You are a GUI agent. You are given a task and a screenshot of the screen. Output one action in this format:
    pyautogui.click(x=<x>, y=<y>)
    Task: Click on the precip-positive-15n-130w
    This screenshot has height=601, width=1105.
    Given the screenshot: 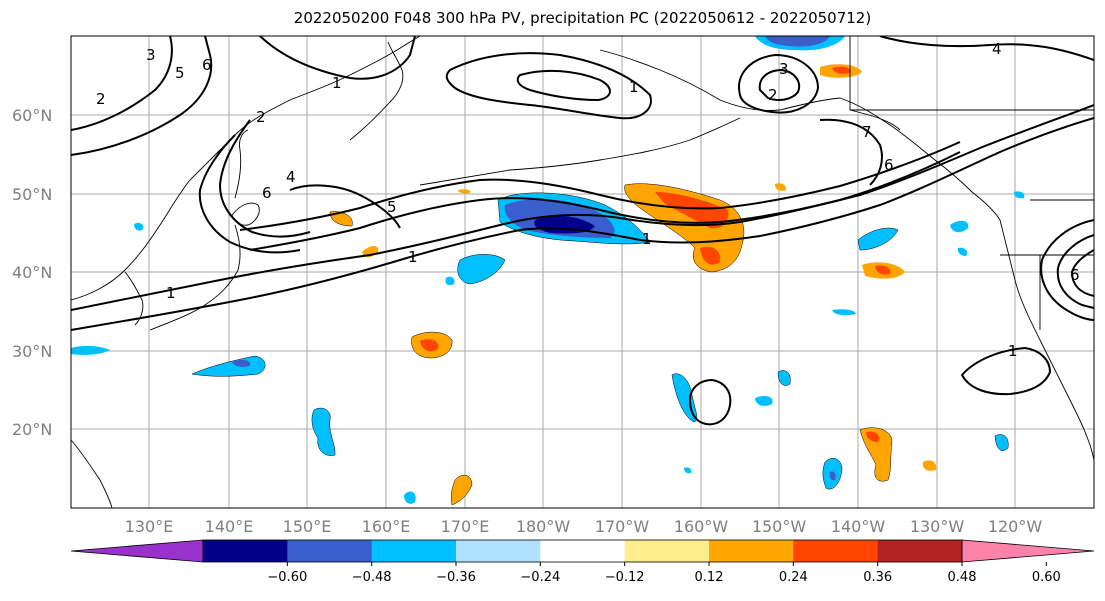 What is the action you would take?
    pyautogui.click(x=929, y=465)
    